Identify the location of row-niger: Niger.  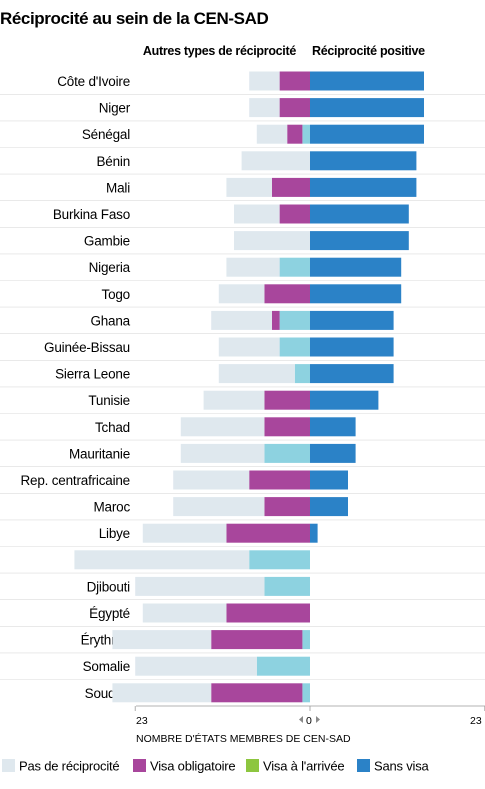
(261, 108).